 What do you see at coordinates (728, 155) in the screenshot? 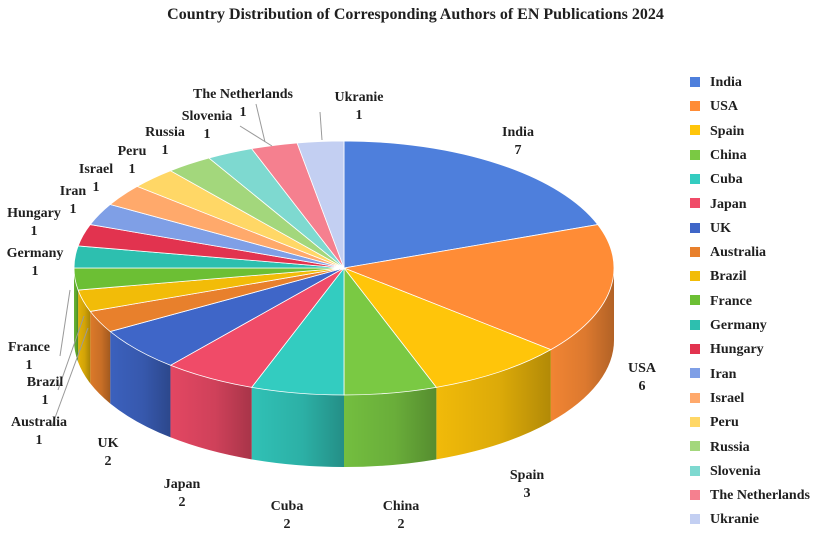
I see `legend-label: China` at bounding box center [728, 155].